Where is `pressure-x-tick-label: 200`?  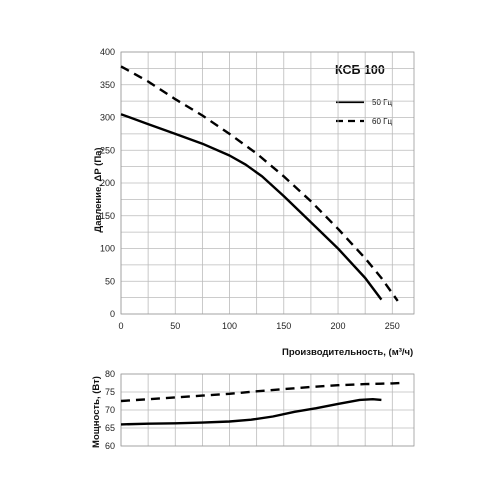
pressure-x-tick-label: 200 is located at coordinates (338, 326).